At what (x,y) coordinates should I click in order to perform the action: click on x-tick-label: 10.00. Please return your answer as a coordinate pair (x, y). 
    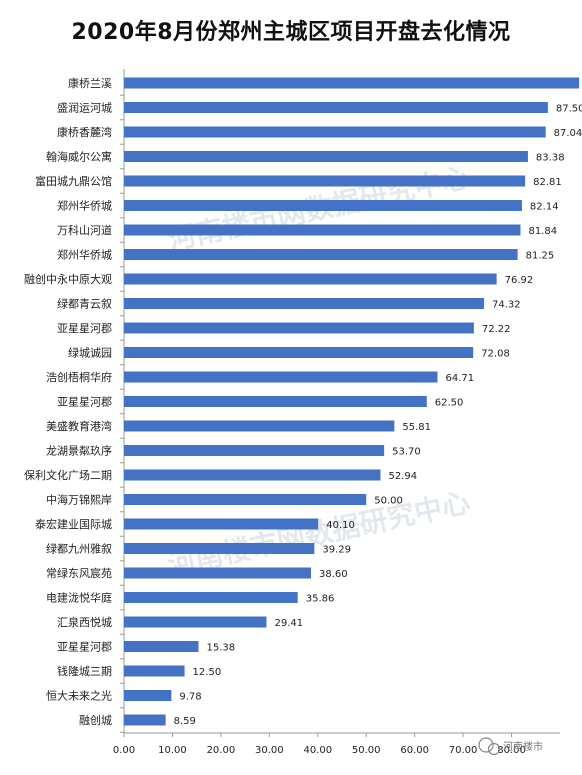
    Looking at the image, I should click on (172, 750).